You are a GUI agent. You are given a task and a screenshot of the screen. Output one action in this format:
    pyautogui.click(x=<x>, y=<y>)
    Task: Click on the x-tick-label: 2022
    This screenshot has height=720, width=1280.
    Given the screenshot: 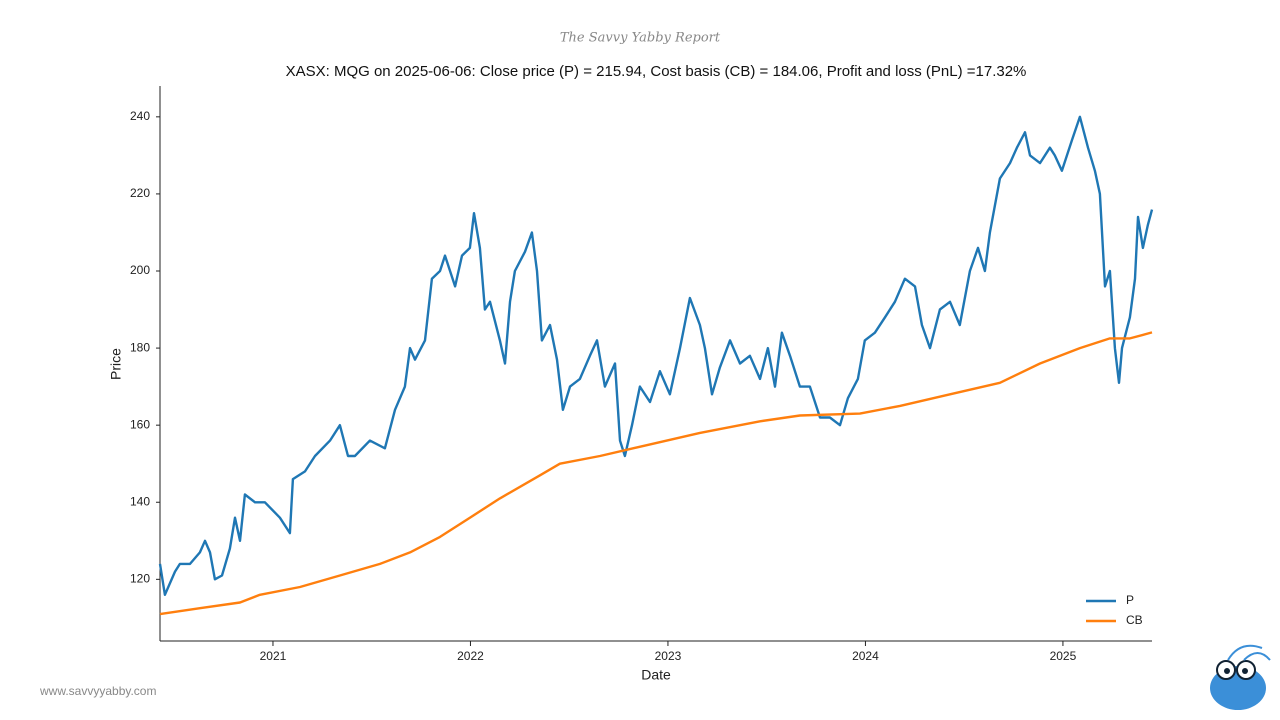 What is the action you would take?
    pyautogui.click(x=470, y=656)
    